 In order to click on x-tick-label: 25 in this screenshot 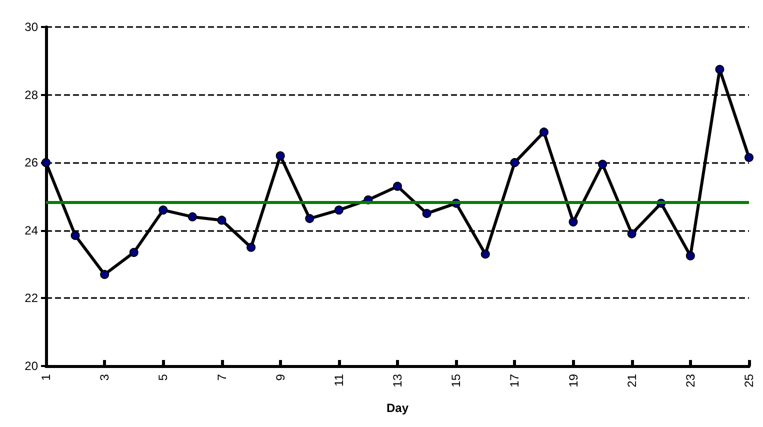, I will do `click(749, 381)`.